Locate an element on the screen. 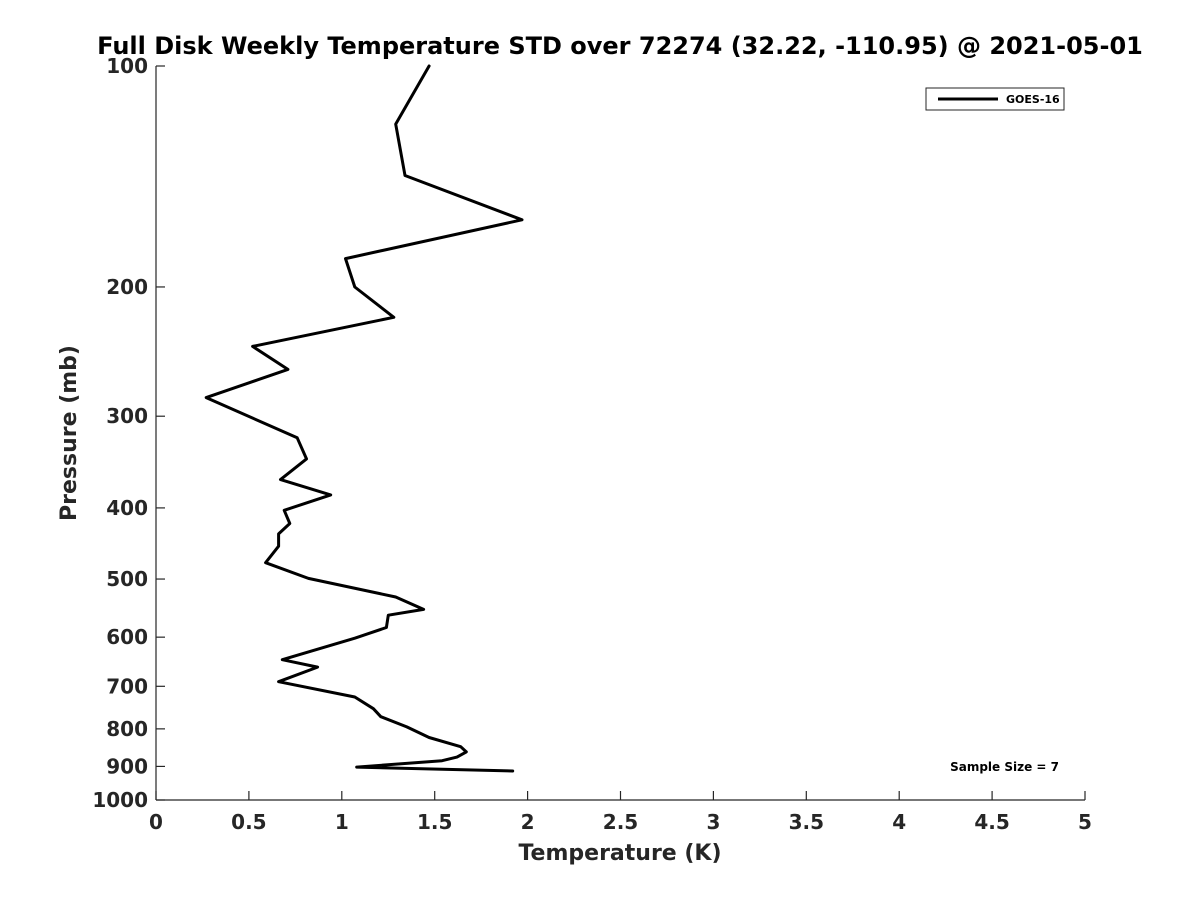 The image size is (1200, 900). x-tick-label: 1.5 is located at coordinates (434, 822).